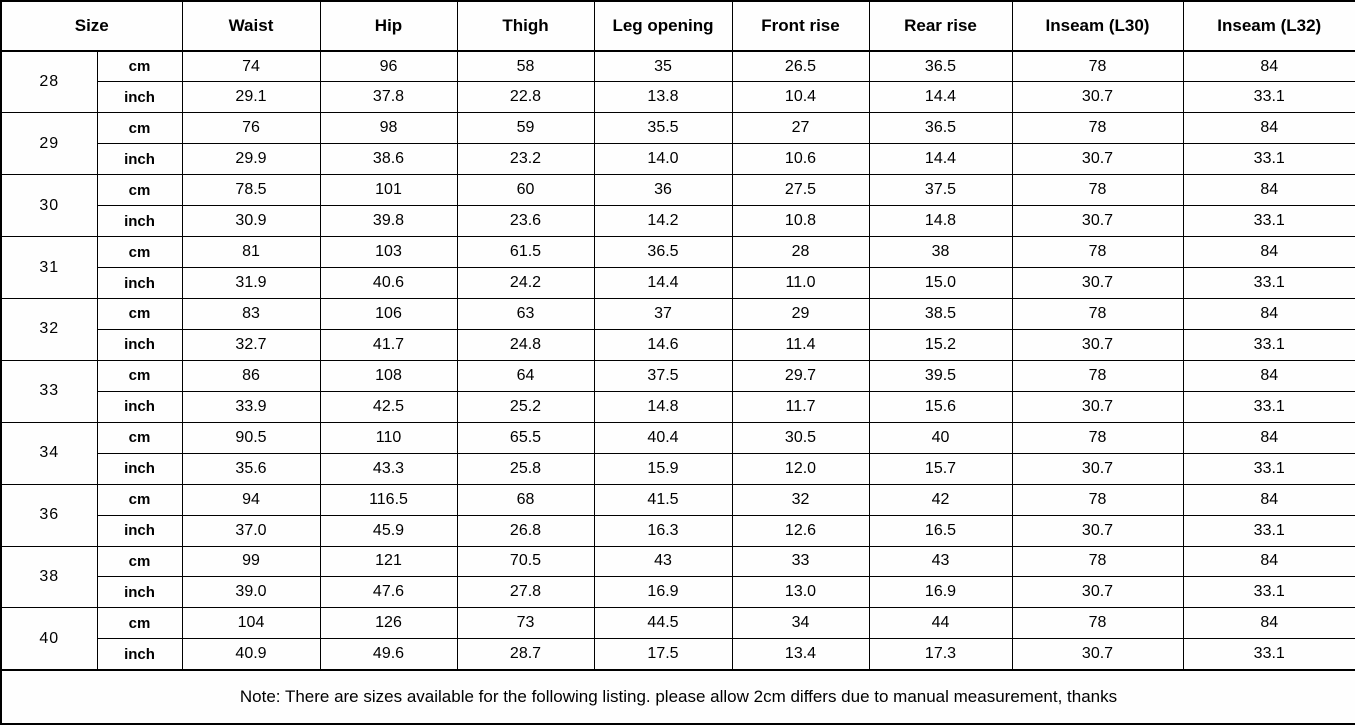  I want to click on value-cell: 76, so click(251, 128).